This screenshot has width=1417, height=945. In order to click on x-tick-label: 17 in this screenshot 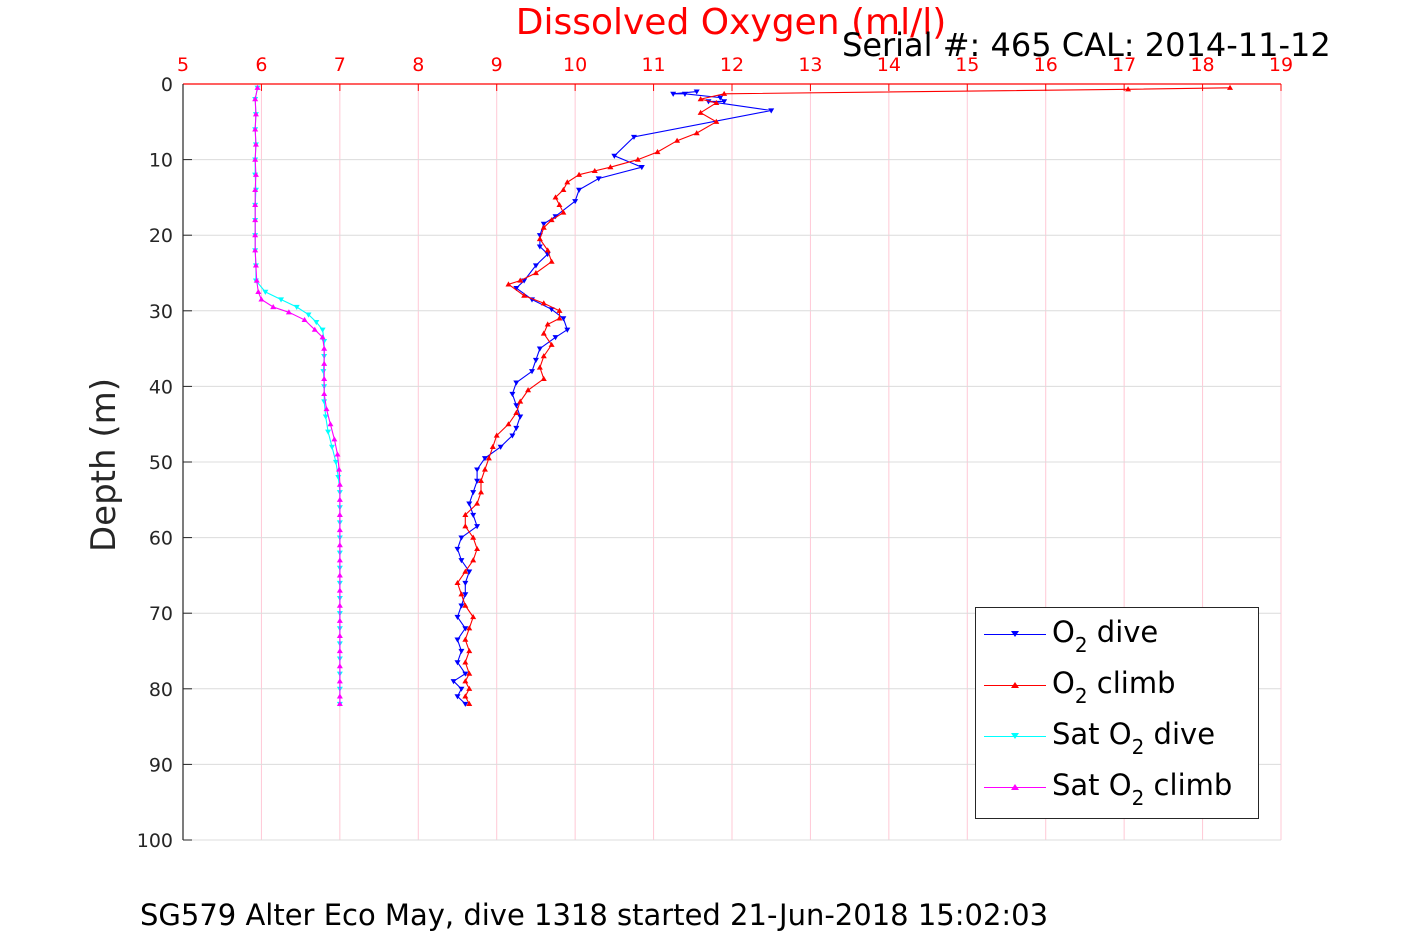, I will do `click(1124, 65)`.